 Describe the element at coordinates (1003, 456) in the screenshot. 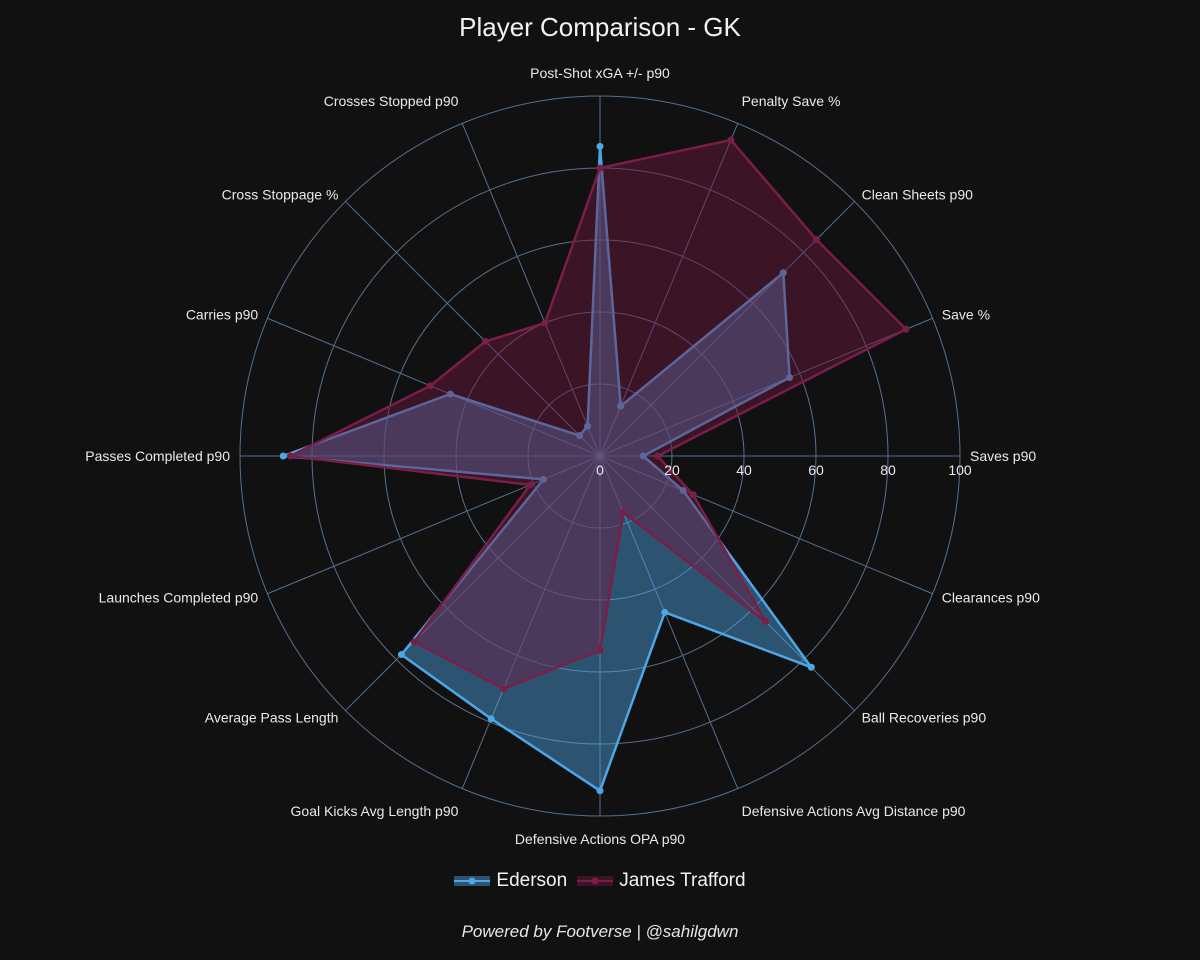

I see `axis-label: Saves p90` at that location.